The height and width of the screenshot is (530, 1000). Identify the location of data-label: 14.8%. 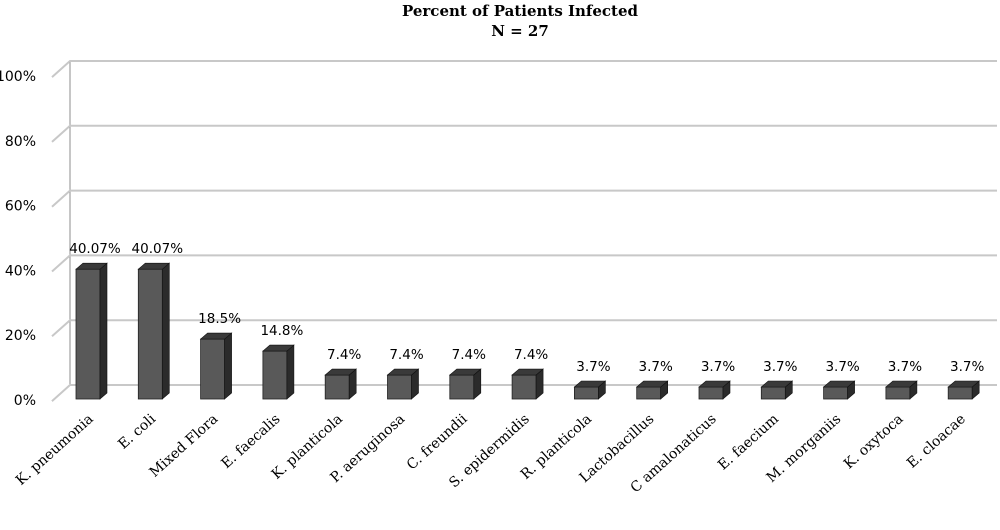
(281, 331).